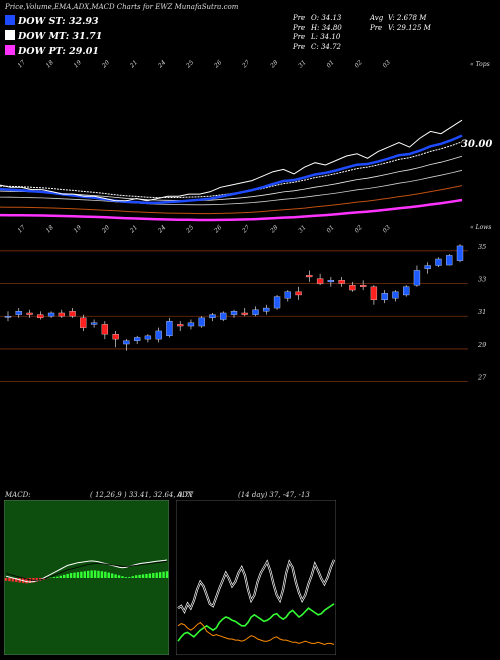 Image resolution: width=500 pixels, height=660 pixels. What do you see at coordinates (482, 312) in the screenshot?
I see `y-tick-31: 31` at bounding box center [482, 312].